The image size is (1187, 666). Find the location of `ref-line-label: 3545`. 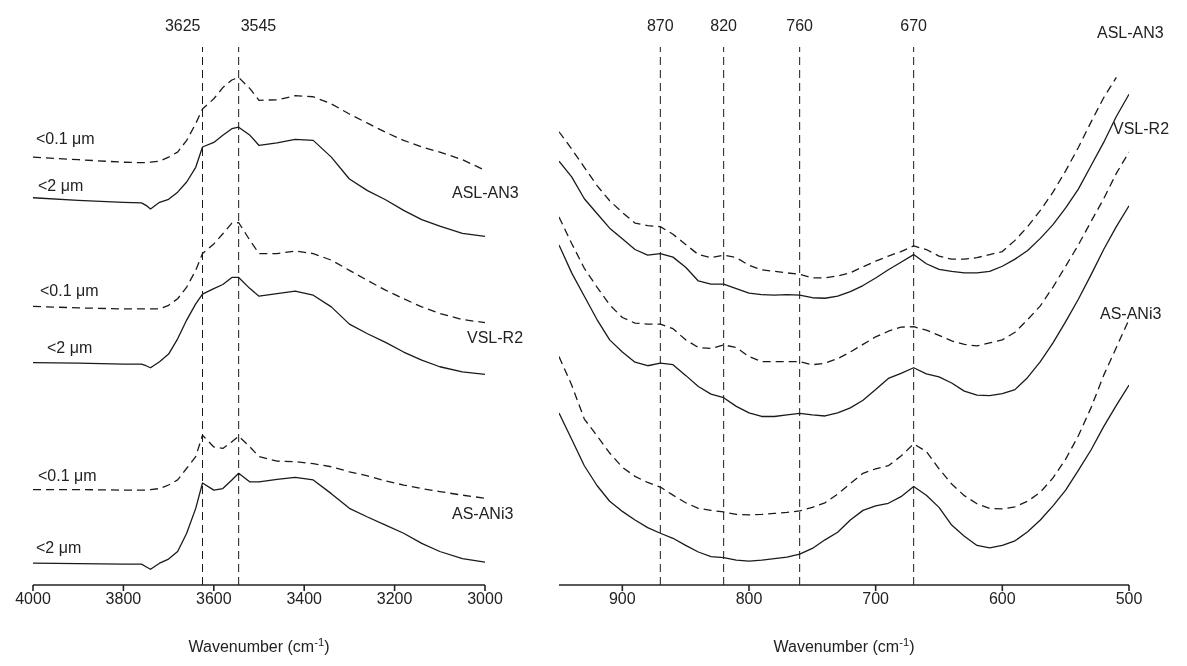

ref-line-label: 3545 is located at coordinates (258, 25).